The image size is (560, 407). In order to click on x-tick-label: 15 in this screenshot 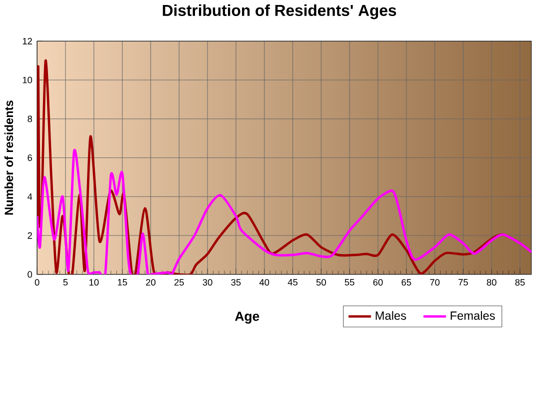, I will do `click(123, 282)`.